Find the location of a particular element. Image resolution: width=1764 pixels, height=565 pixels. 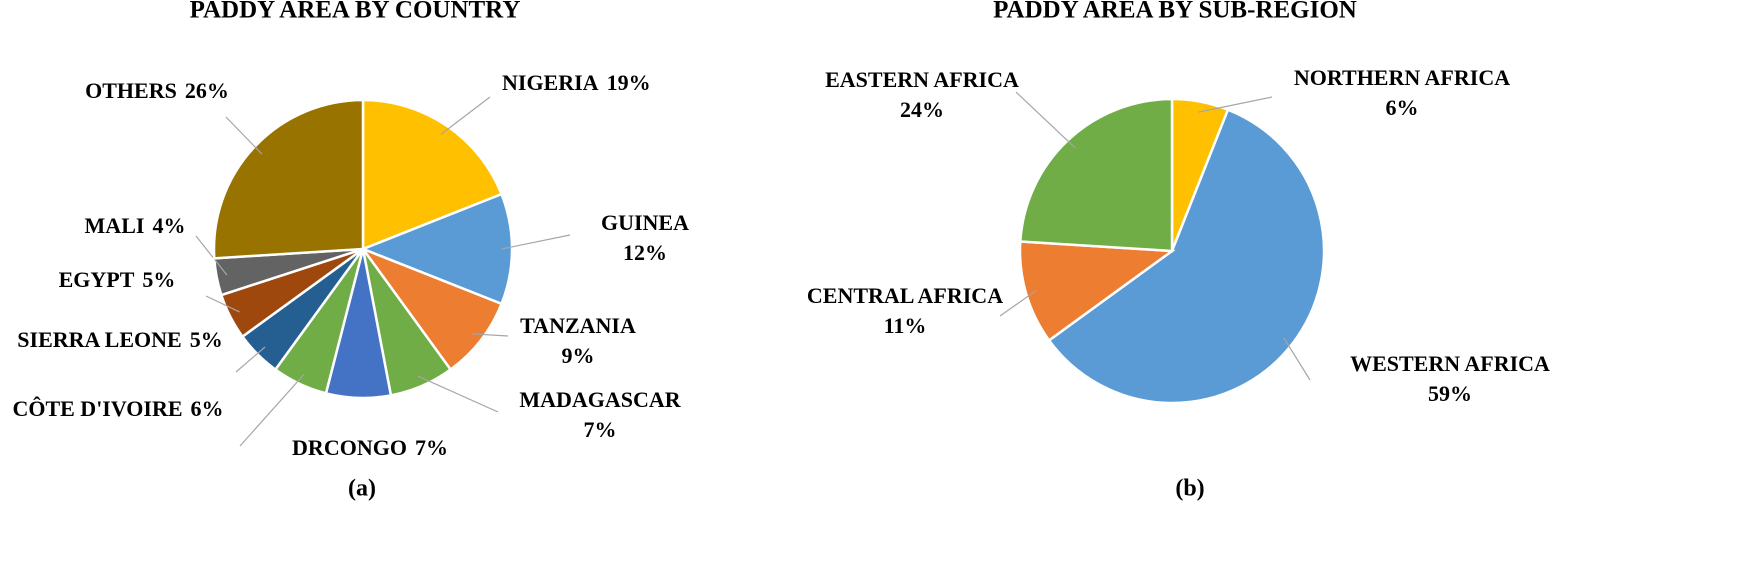

data-label: NIGERIA 19% is located at coordinates (576, 82).